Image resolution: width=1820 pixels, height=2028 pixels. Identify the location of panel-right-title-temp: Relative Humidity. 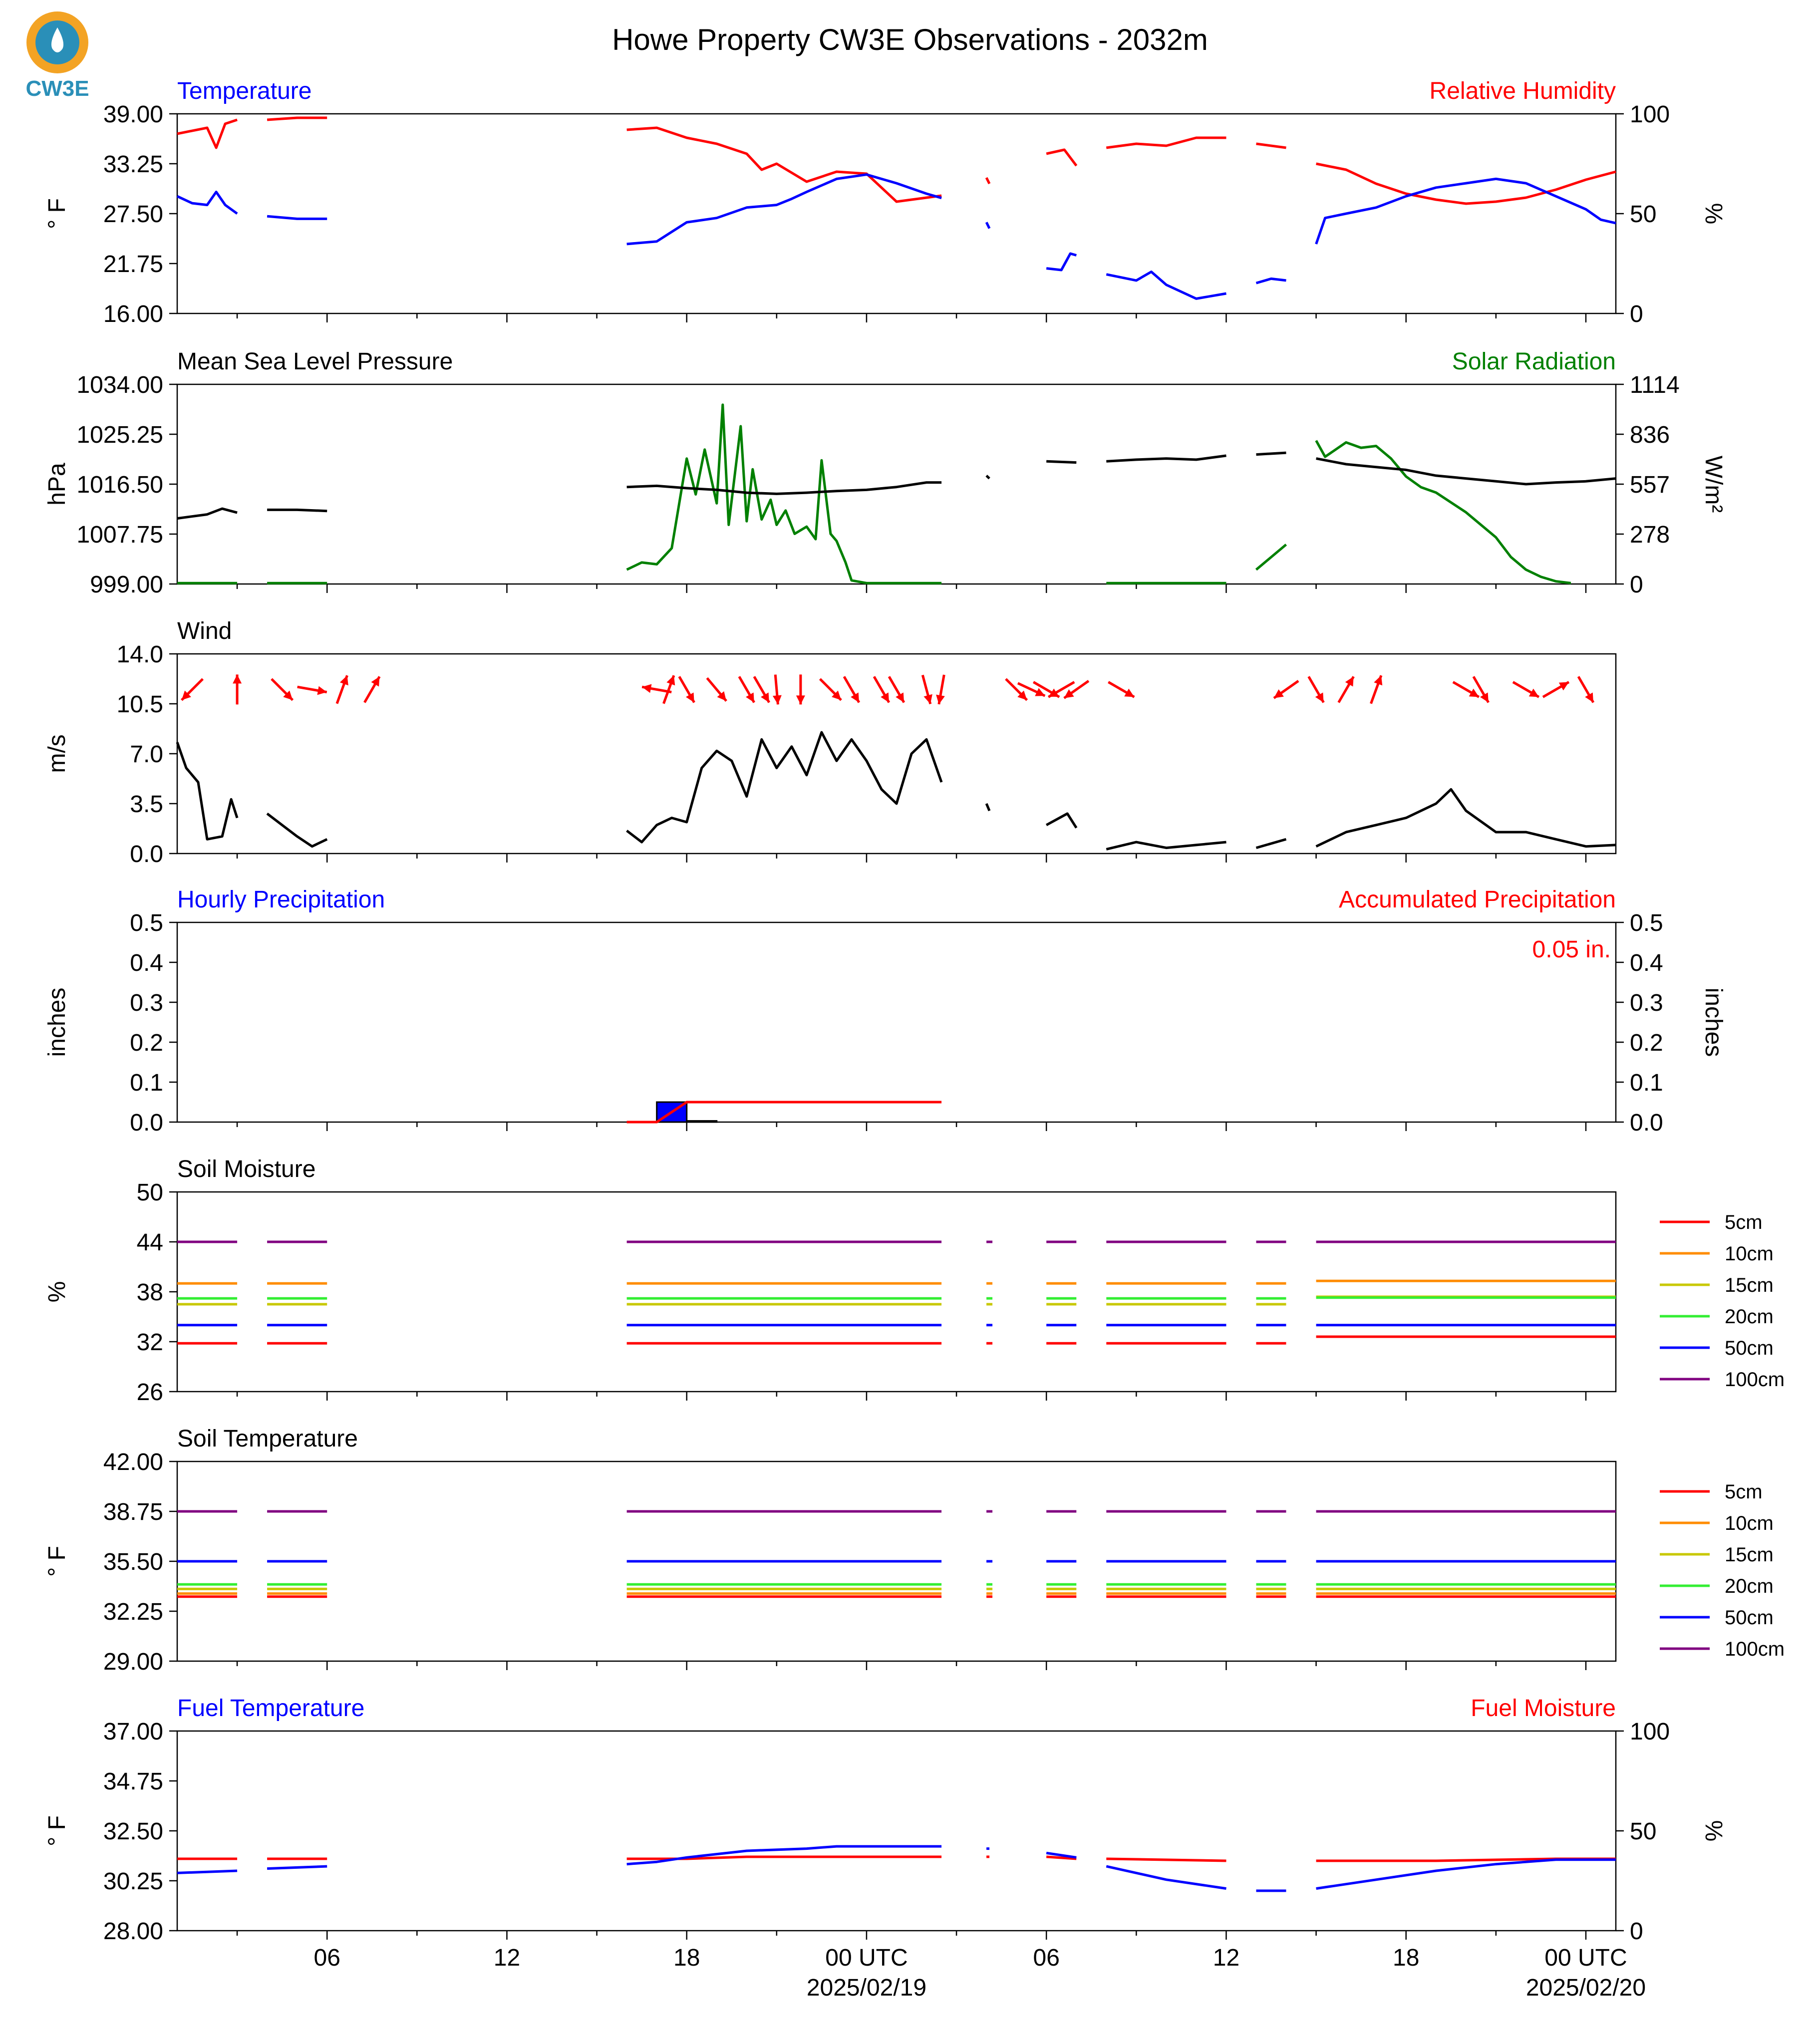
(1523, 91).